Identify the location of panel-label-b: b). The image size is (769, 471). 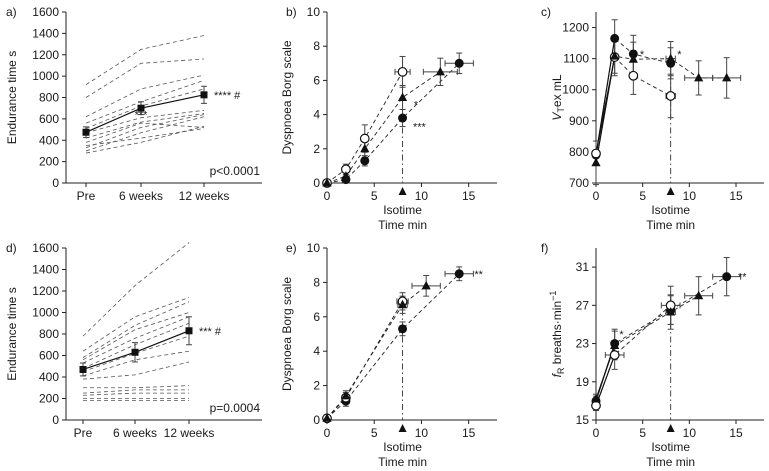
(291, 12).